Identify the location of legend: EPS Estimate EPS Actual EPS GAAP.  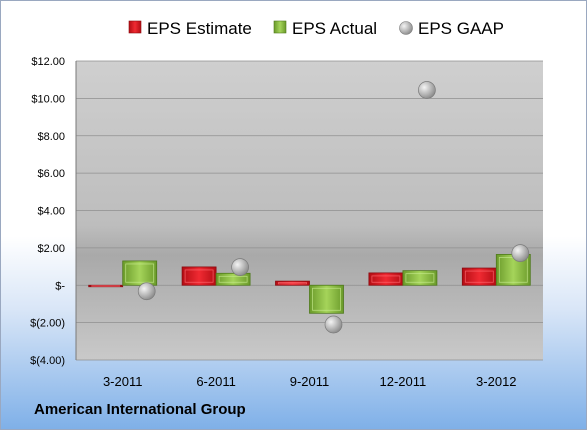
(316, 28).